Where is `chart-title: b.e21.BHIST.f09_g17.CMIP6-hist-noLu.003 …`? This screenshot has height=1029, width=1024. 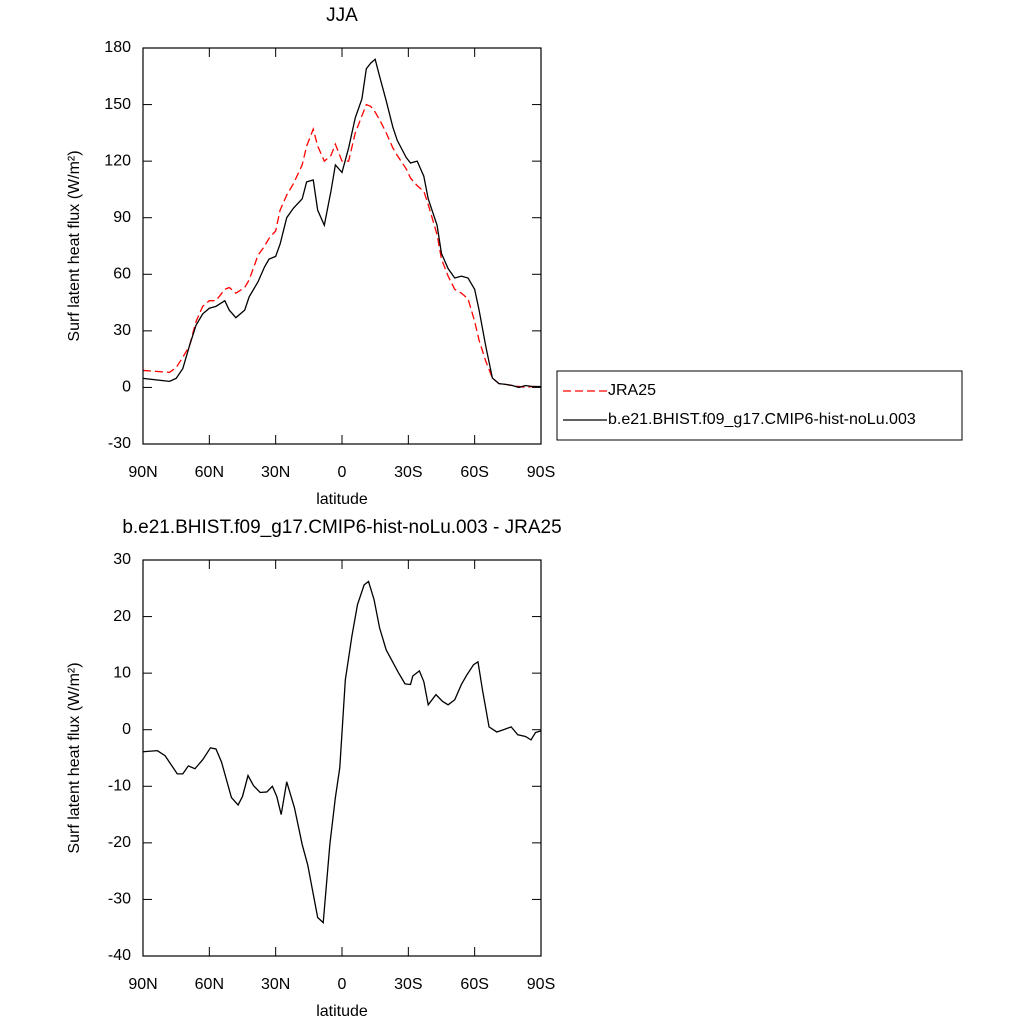 chart-title: b.e21.BHIST.f09_g17.CMIP6-hist-noLu.003 … is located at coordinates (341, 527).